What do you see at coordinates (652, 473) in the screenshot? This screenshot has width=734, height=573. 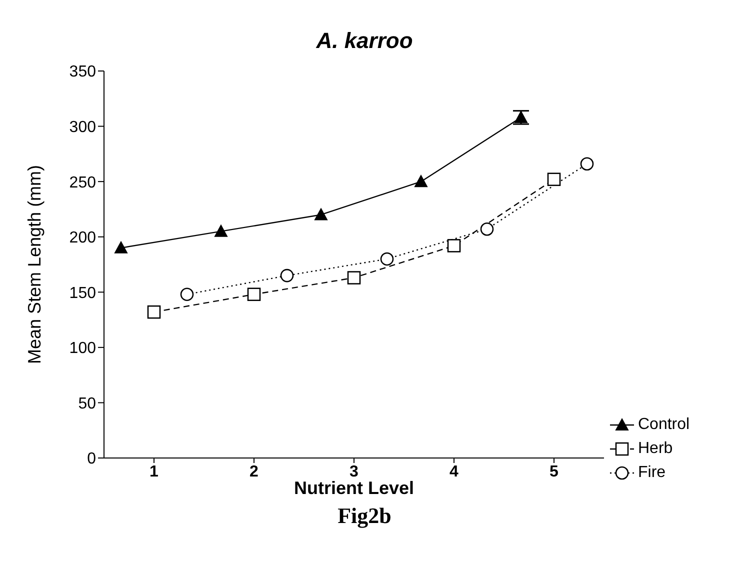 I see `legend-label: Fire` at bounding box center [652, 473].